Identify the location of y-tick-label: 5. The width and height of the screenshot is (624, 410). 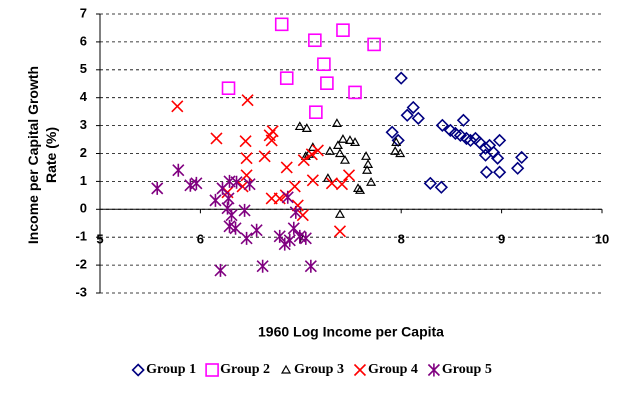
(83, 68).